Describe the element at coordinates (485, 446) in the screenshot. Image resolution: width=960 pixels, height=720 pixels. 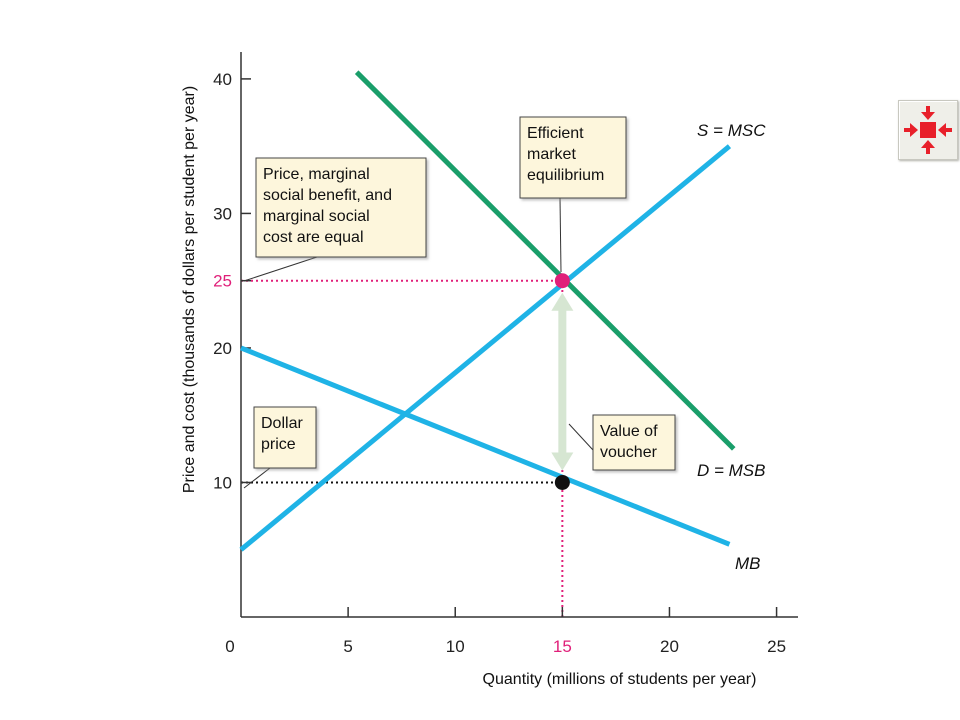
I see `series-mb-line` at that location.